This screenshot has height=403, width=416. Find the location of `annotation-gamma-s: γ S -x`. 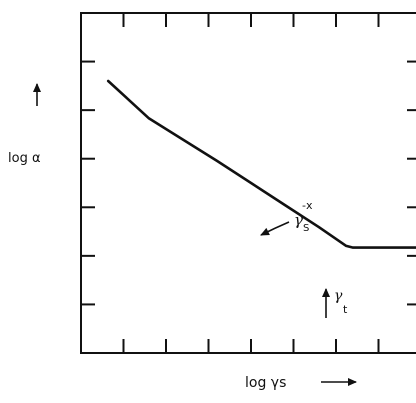

annotation-gamma-s: γ S -x is located at coordinates (303, 216).